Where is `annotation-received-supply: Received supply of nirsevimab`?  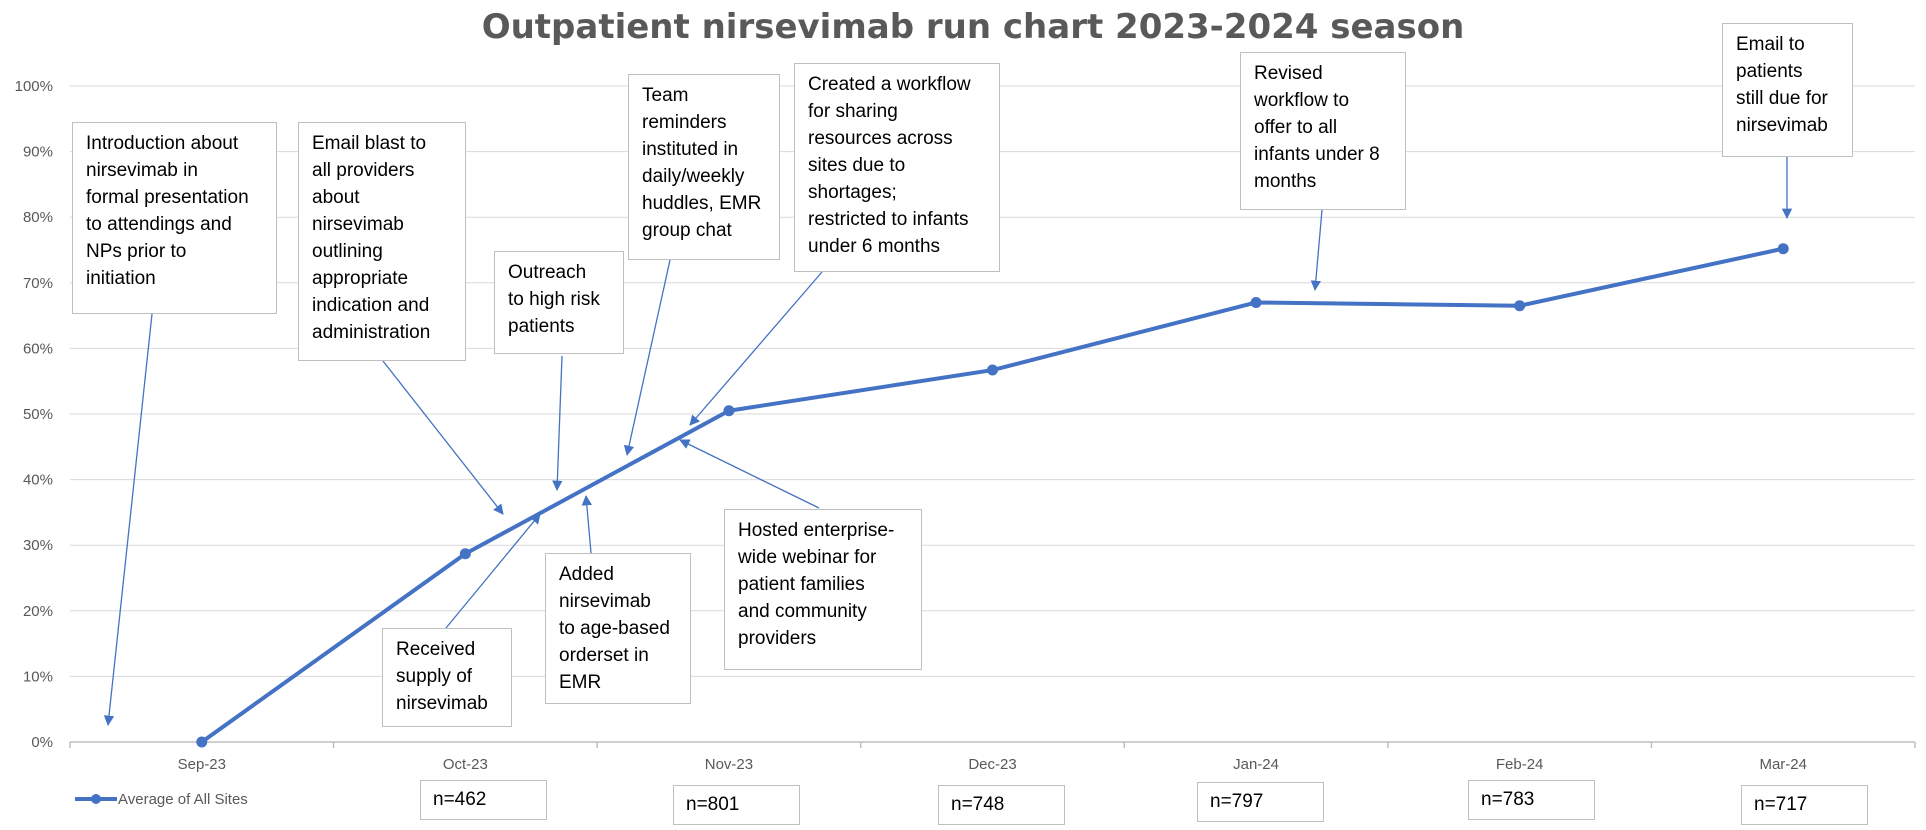 annotation-received-supply: Received supply of nirsevimab is located at coordinates (447, 677).